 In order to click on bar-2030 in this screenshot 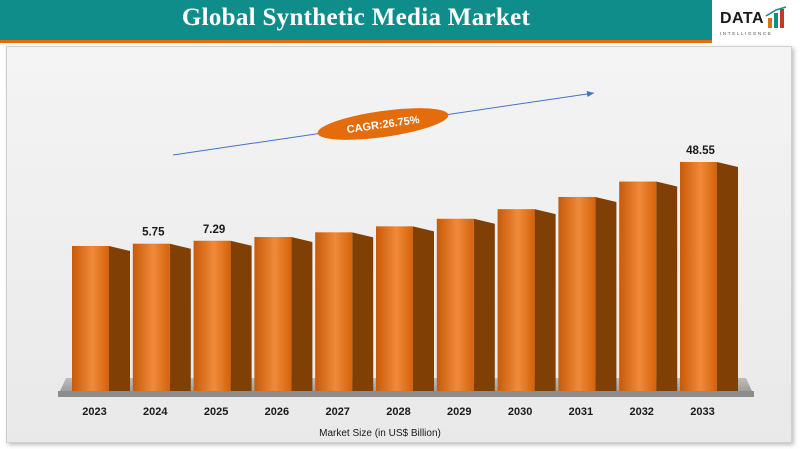, I will do `click(526, 300)`.